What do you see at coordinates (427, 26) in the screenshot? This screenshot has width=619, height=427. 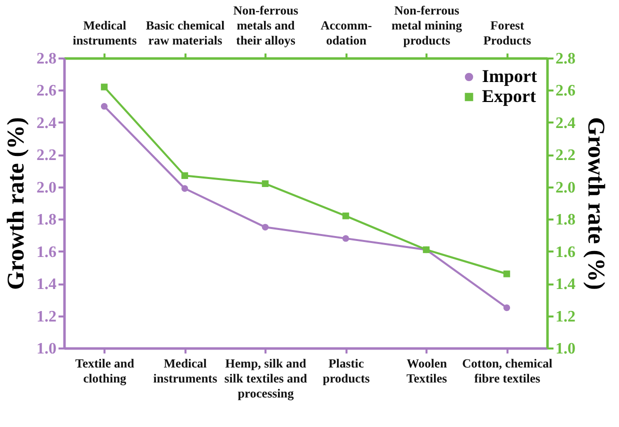 I see `text: Non-ferrous metal mining products` at bounding box center [427, 26].